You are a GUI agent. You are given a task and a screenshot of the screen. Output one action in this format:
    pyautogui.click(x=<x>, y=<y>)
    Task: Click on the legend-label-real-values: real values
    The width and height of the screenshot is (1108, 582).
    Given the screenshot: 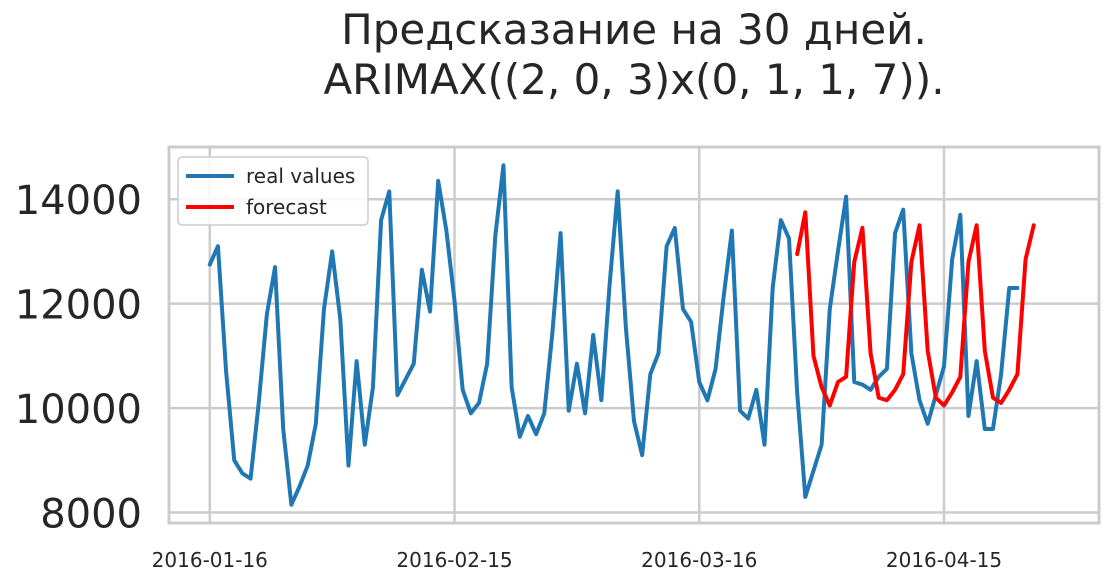 What is the action you would take?
    pyautogui.click(x=300, y=176)
    